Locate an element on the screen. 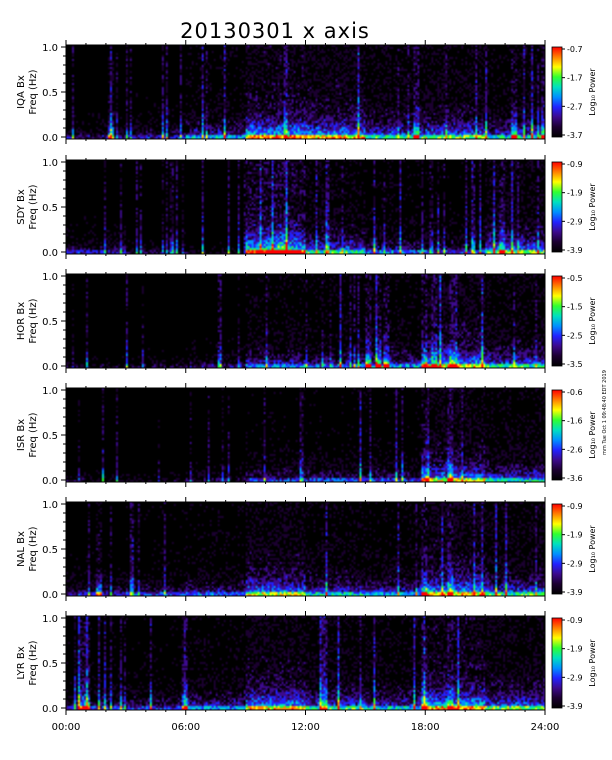 This screenshot has width=612, height=760. colorbar-tick-label: -1.7 is located at coordinates (575, 78).